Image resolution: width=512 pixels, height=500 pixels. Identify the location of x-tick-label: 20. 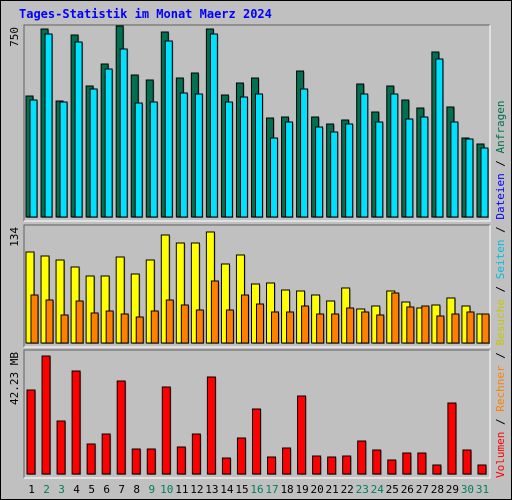
(317, 489).